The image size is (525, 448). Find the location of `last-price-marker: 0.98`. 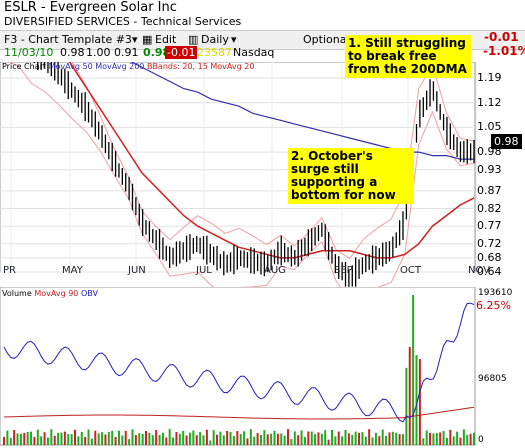

last-price-marker: 0.98 is located at coordinates (506, 141).